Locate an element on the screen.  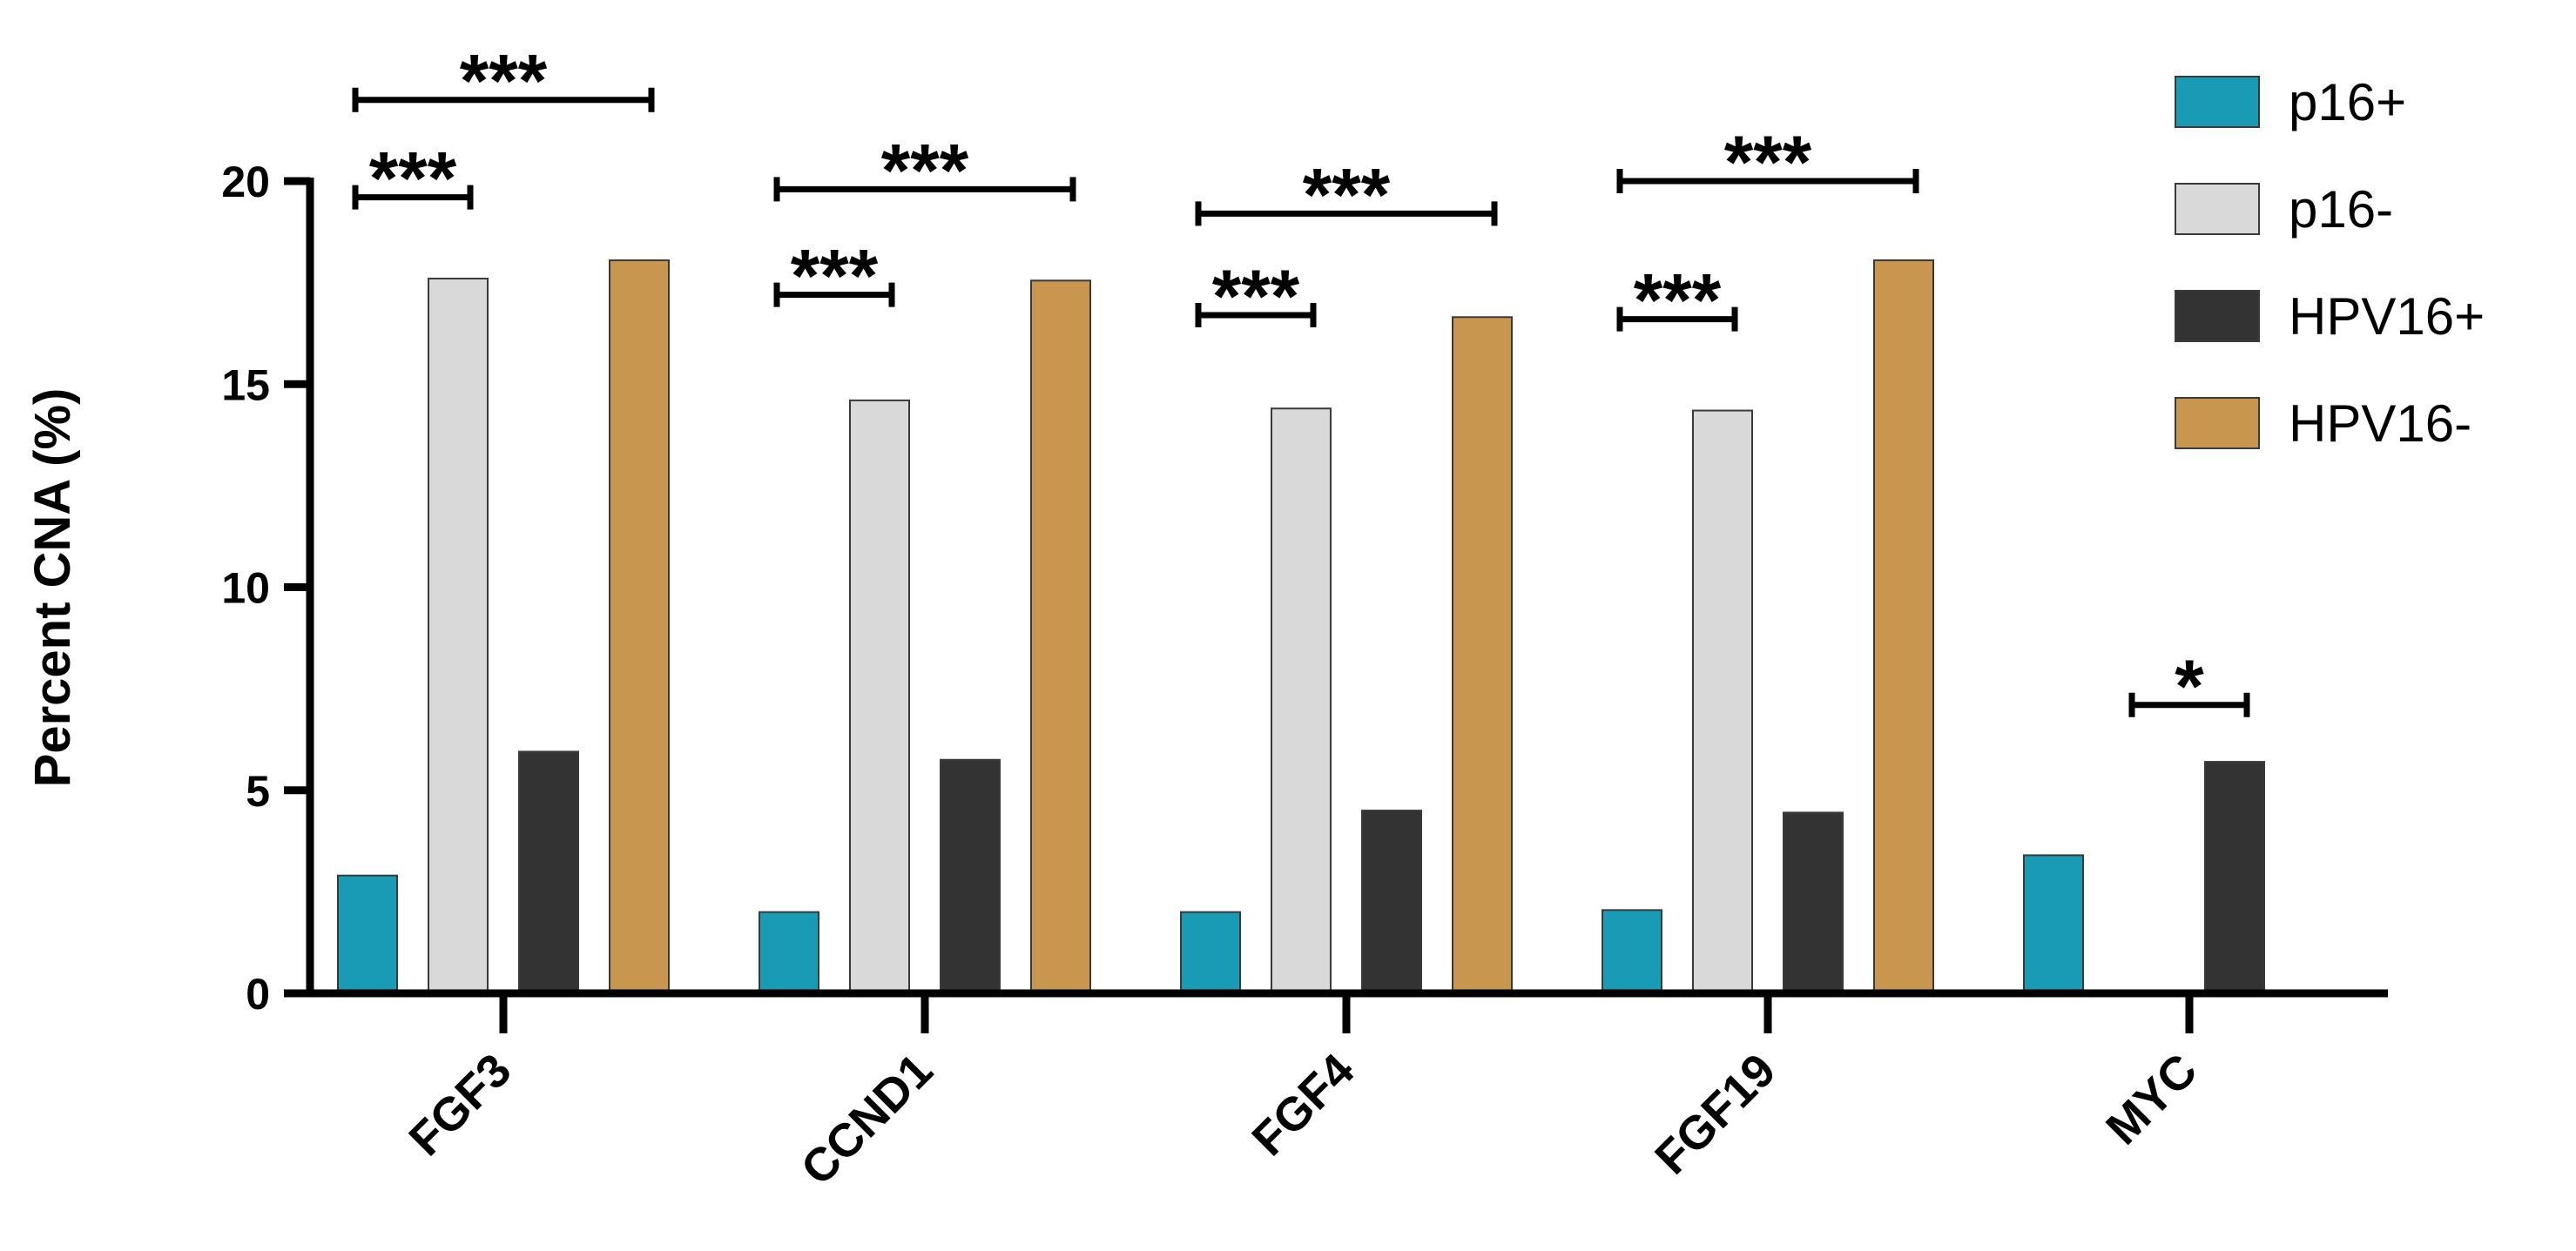
bar-myc-hpv16 is located at coordinates (2234, 877).